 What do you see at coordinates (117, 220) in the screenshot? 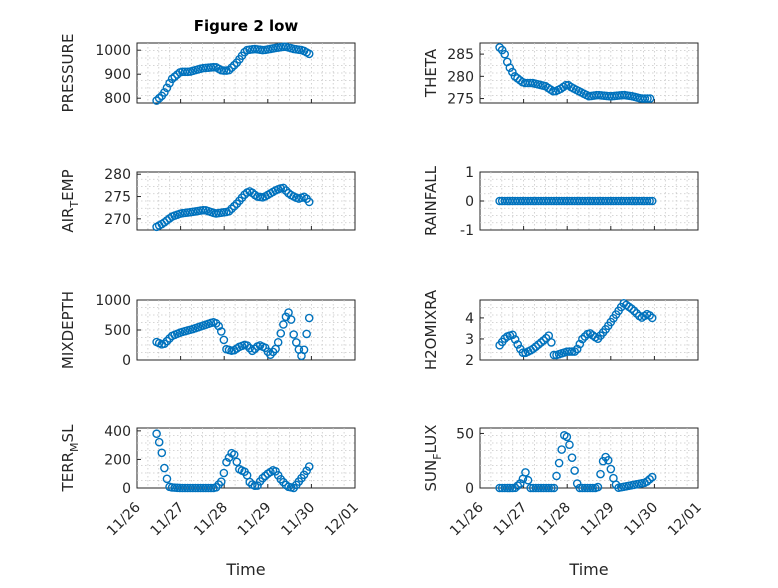
I see `y-tick-label: 270` at bounding box center [117, 220].